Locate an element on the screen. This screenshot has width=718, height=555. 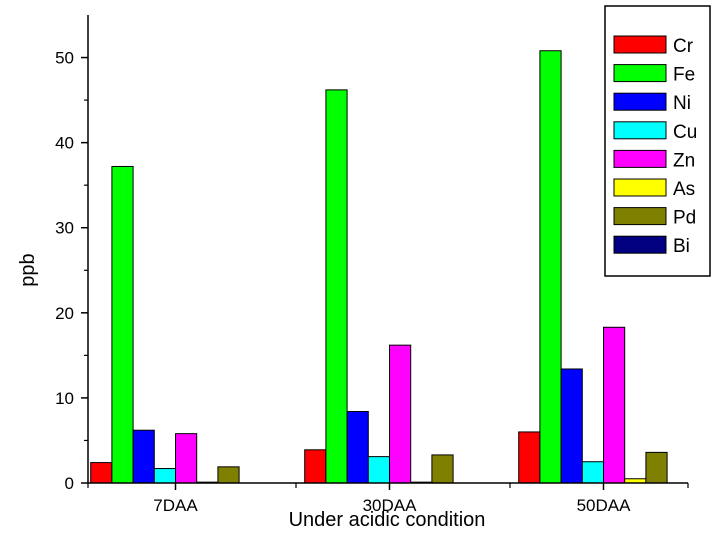
y-tick-label: 10 is located at coordinates (64, 398).